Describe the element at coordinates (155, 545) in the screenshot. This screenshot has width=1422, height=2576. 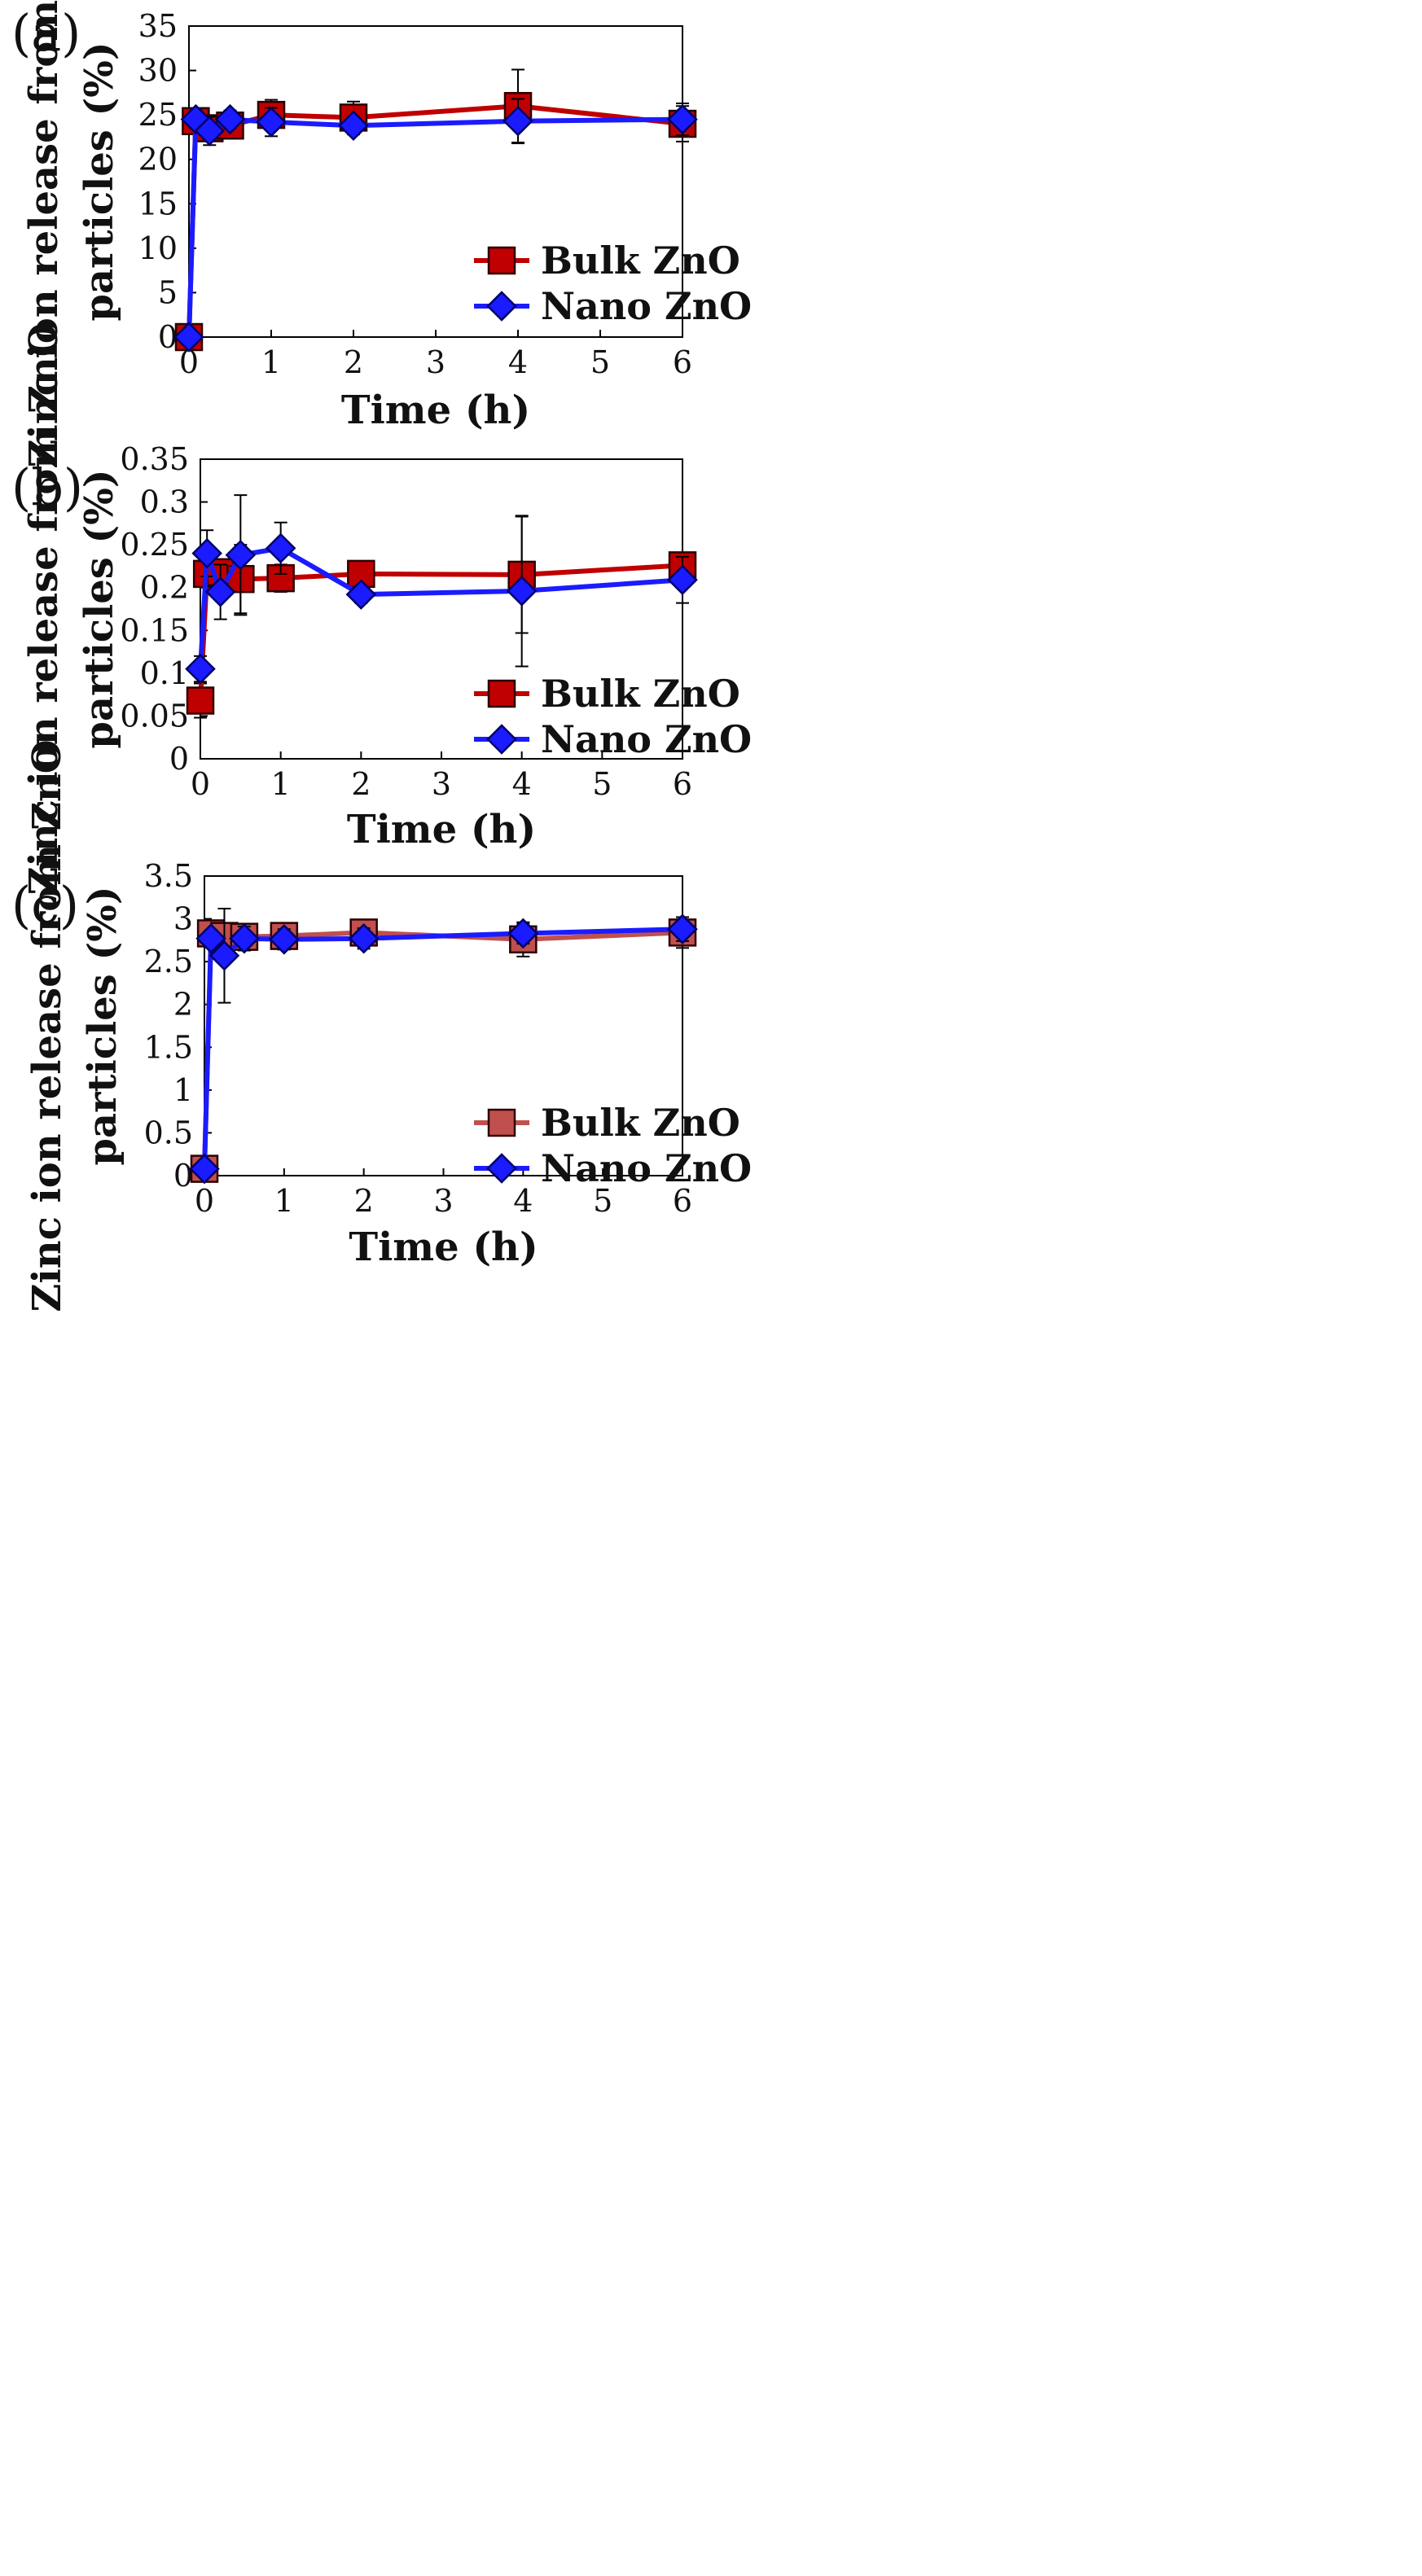
I see `y-tick-label: 0.25` at that location.